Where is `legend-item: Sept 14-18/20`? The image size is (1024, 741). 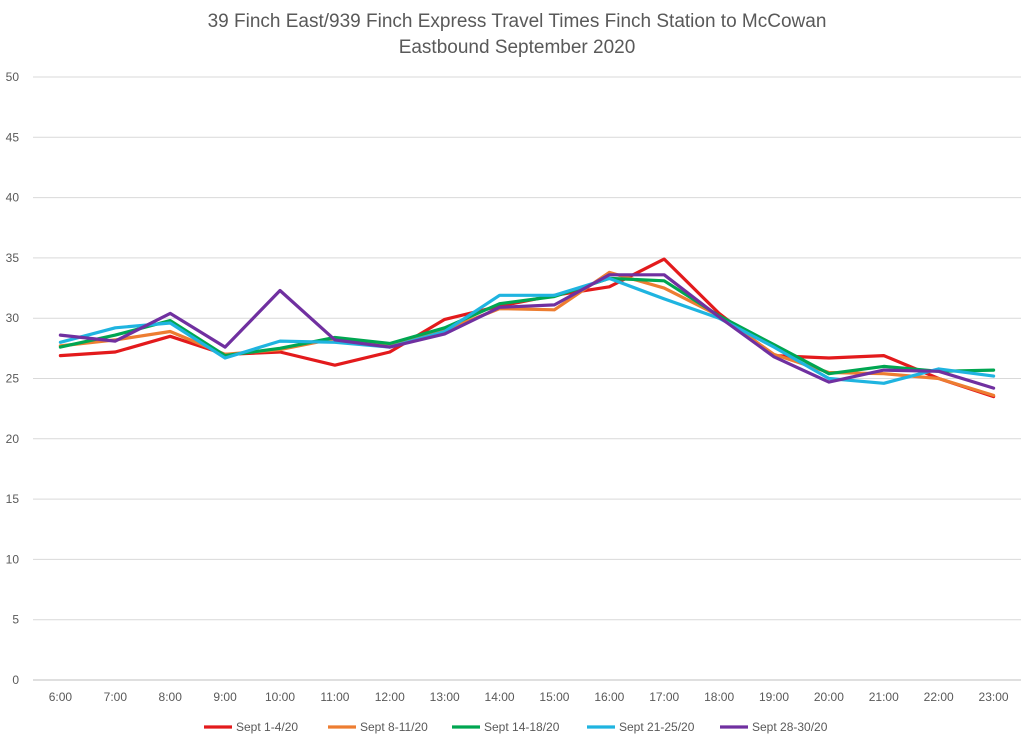
legend-item: Sept 14-18/20 is located at coordinates (506, 727).